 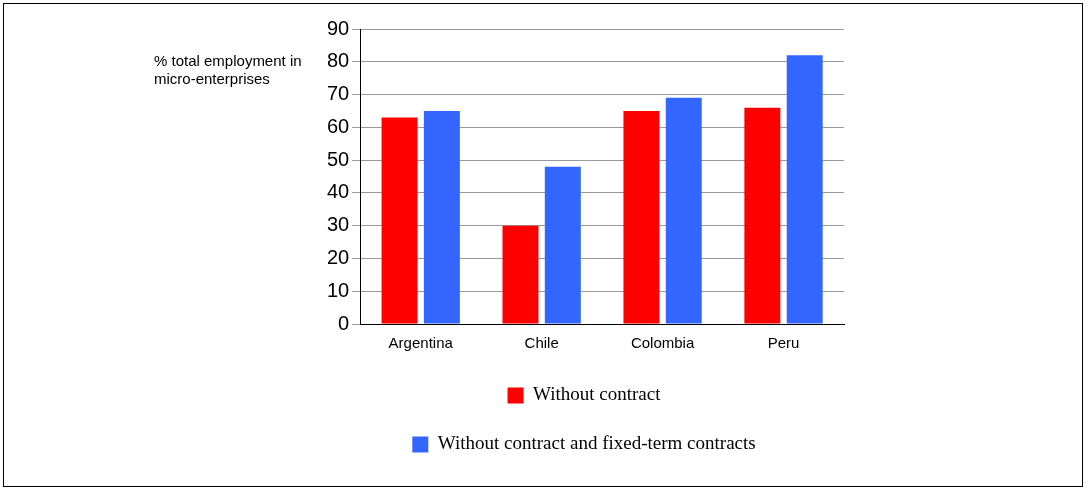 I want to click on legend-label: Without contract and fixed-term contracts, so click(x=596, y=443).